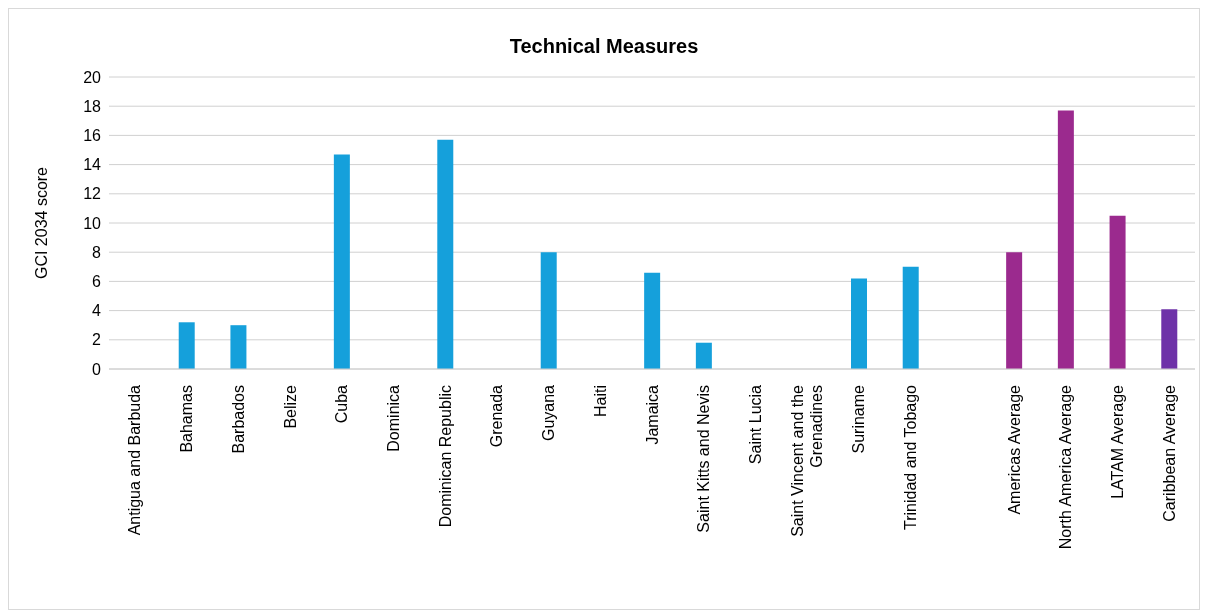 Image resolution: width=1208 pixels, height=614 pixels. What do you see at coordinates (97, 282) in the screenshot?
I see `y-tick-label: 6` at bounding box center [97, 282].